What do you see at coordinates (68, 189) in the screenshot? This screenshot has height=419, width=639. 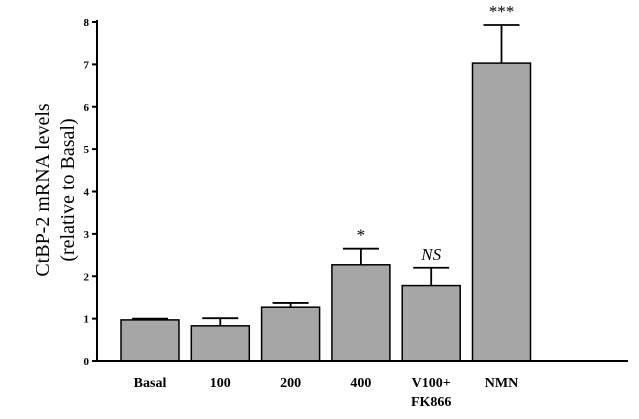 I see `y-axis-label-line-2: (relative to Basal)` at bounding box center [68, 189].